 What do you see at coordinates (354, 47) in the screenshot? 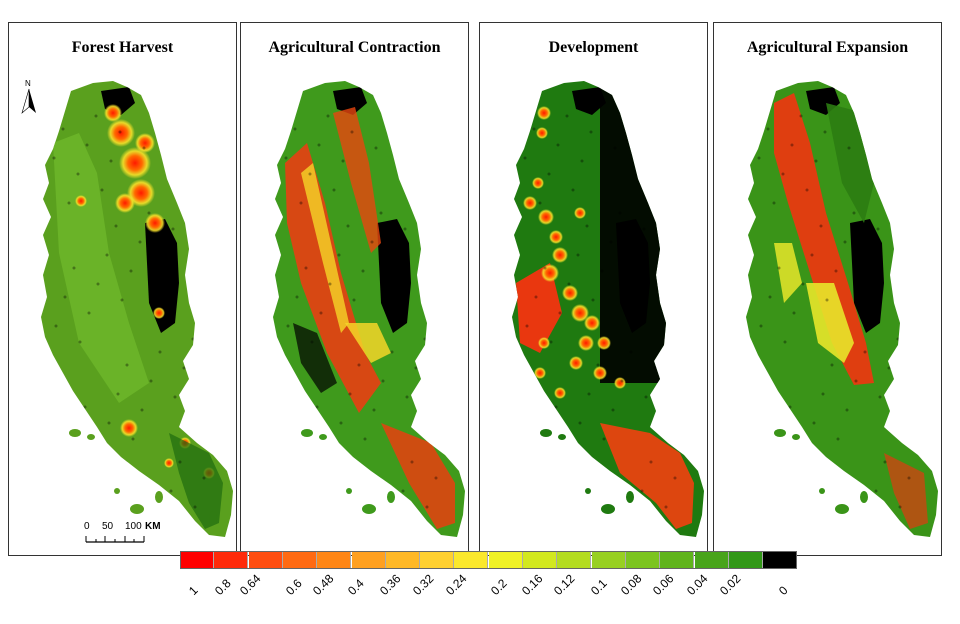
I see `panel-title: Agricultural Contraction` at bounding box center [354, 47].